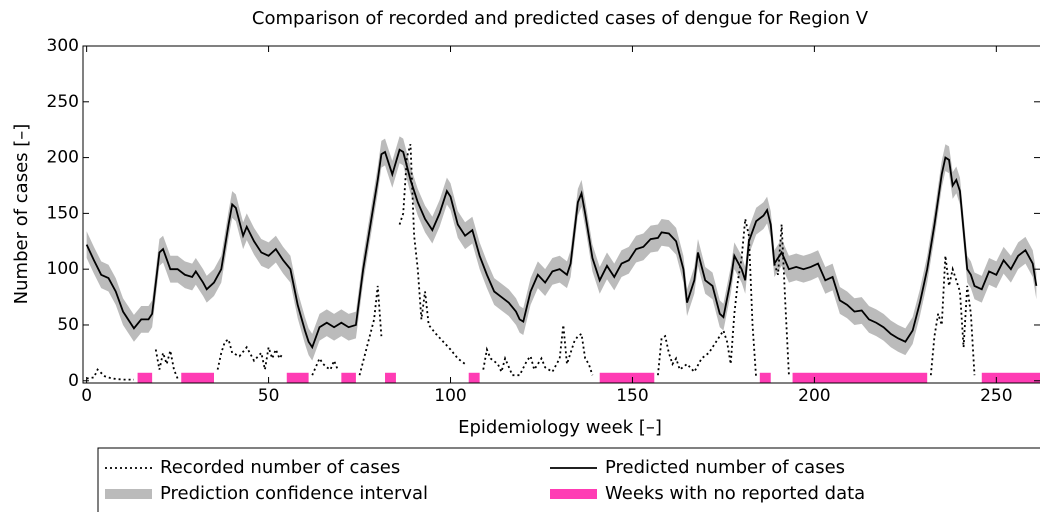 The image size is (1040, 512). What do you see at coordinates (21, 214) in the screenshot?
I see `y-axis-label: Number of cases [–]` at bounding box center [21, 214].